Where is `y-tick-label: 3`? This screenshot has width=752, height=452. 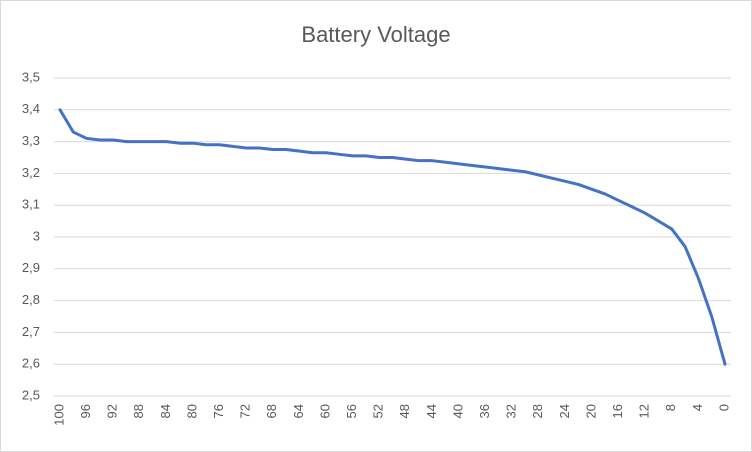 y-tick-label: 3 is located at coordinates (36, 235).